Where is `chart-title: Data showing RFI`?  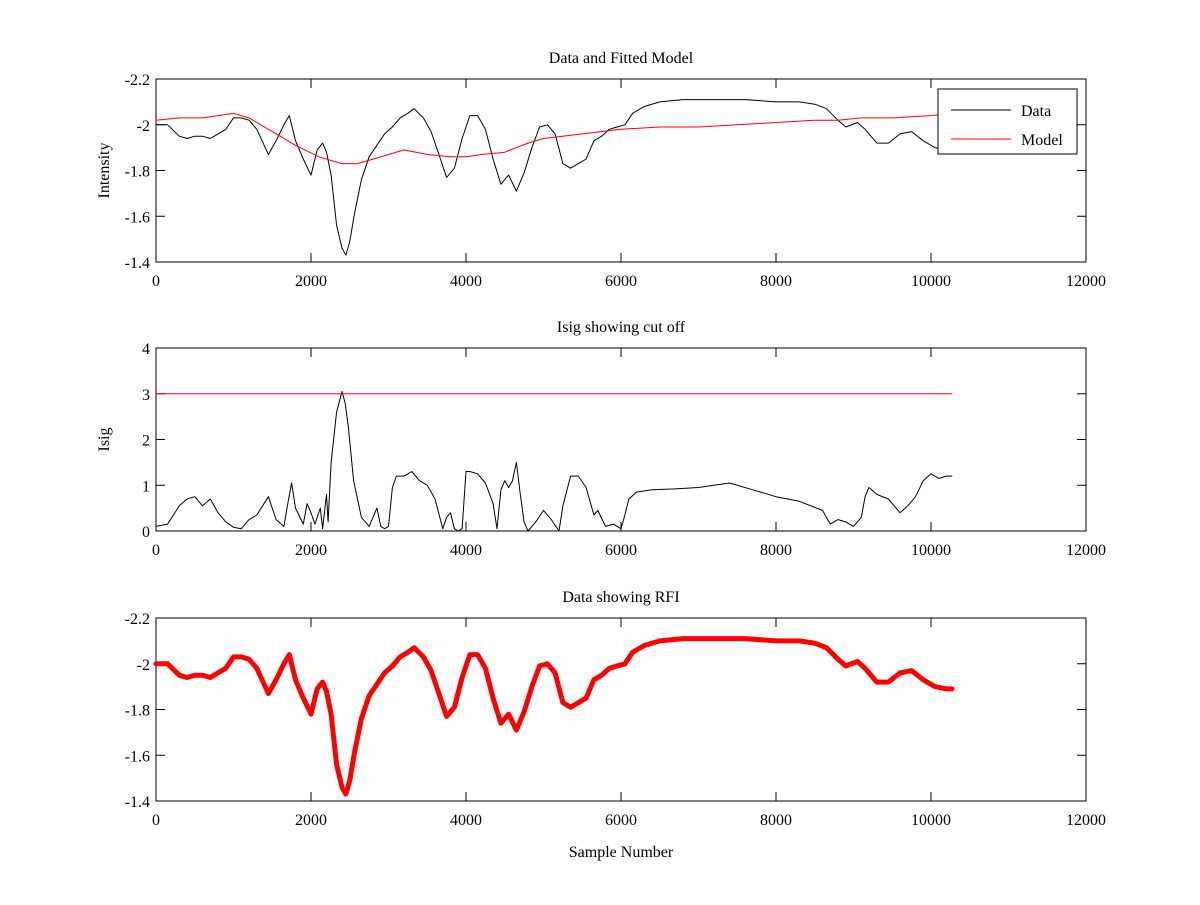 chart-title: Data showing RFI is located at coordinates (620, 597).